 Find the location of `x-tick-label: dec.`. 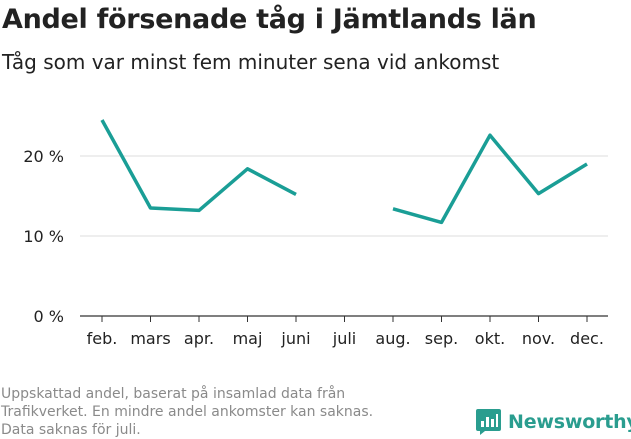

x-tick-label: dec. is located at coordinates (587, 338).